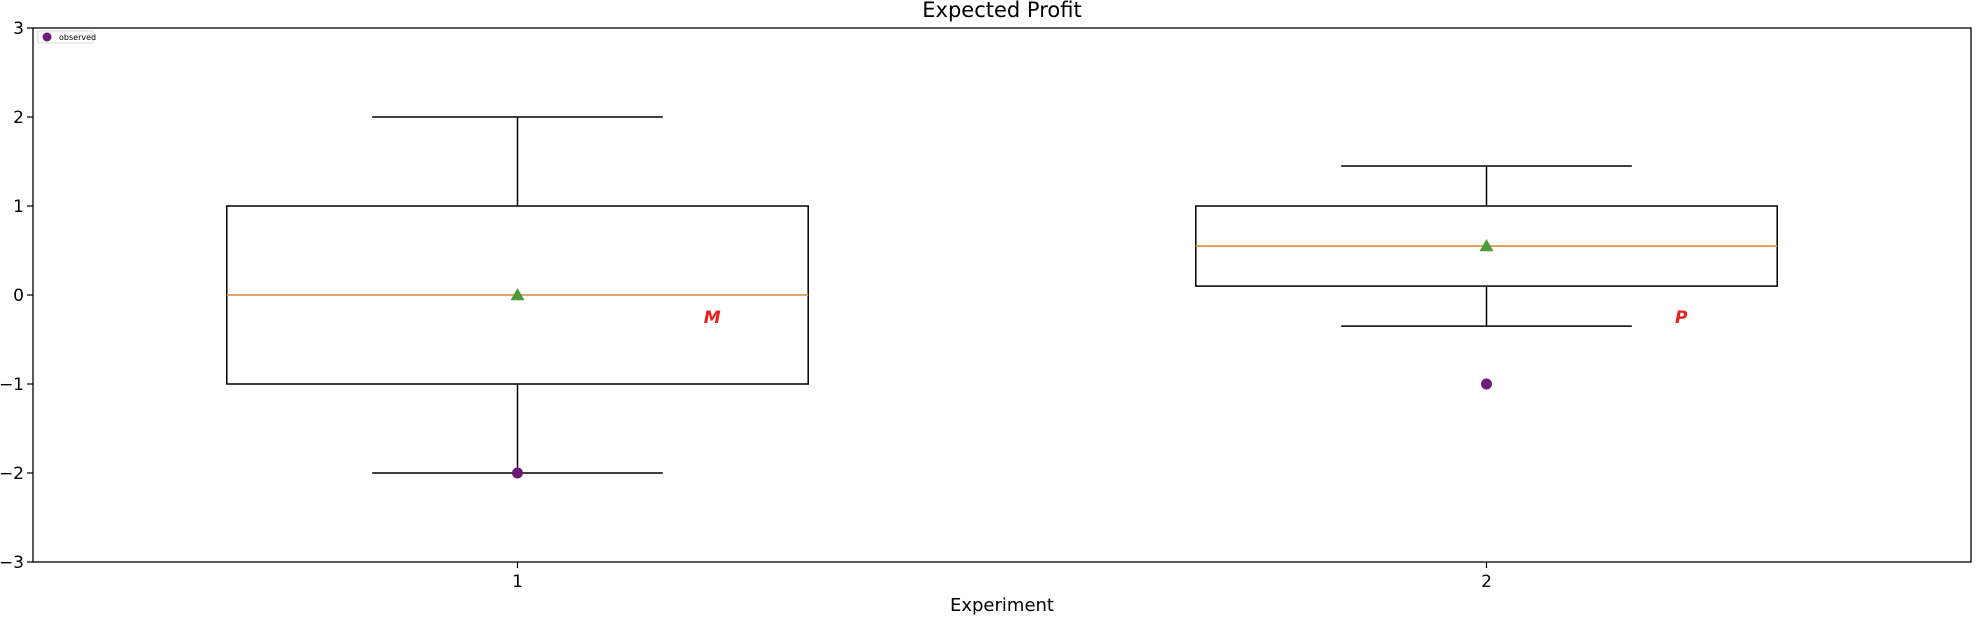 The width and height of the screenshot is (1980, 623). I want to click on box-group-2: P, so click(1486, 277).